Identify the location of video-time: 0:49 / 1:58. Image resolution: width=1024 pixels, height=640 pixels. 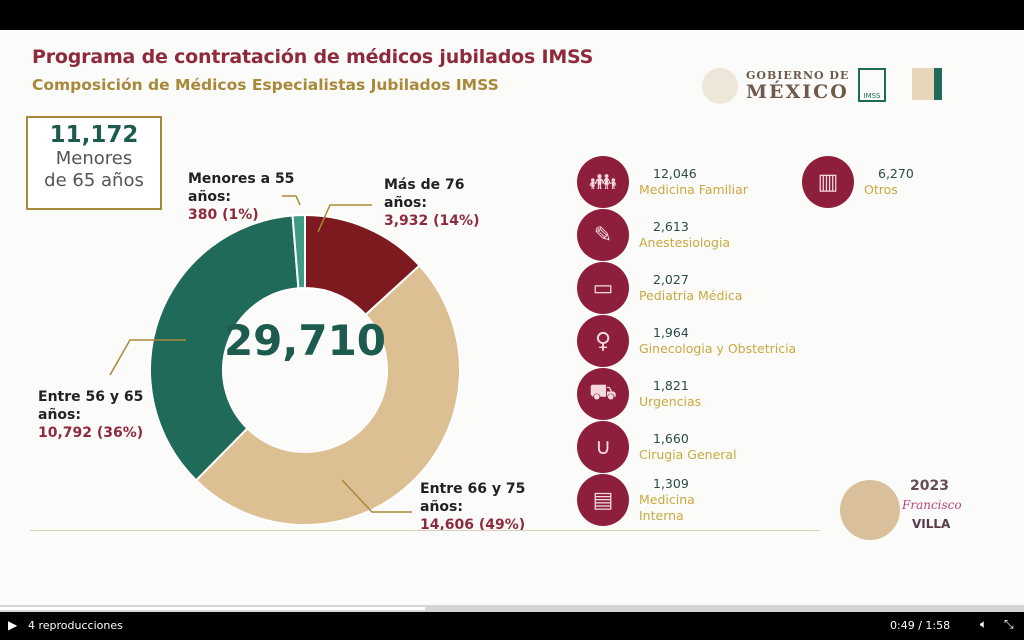
(920, 625).